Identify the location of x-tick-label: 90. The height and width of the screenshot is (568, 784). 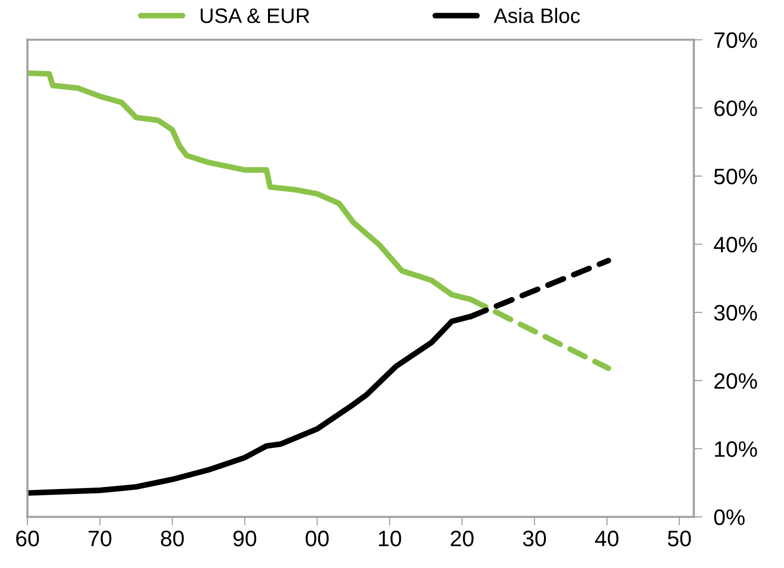
(244, 538).